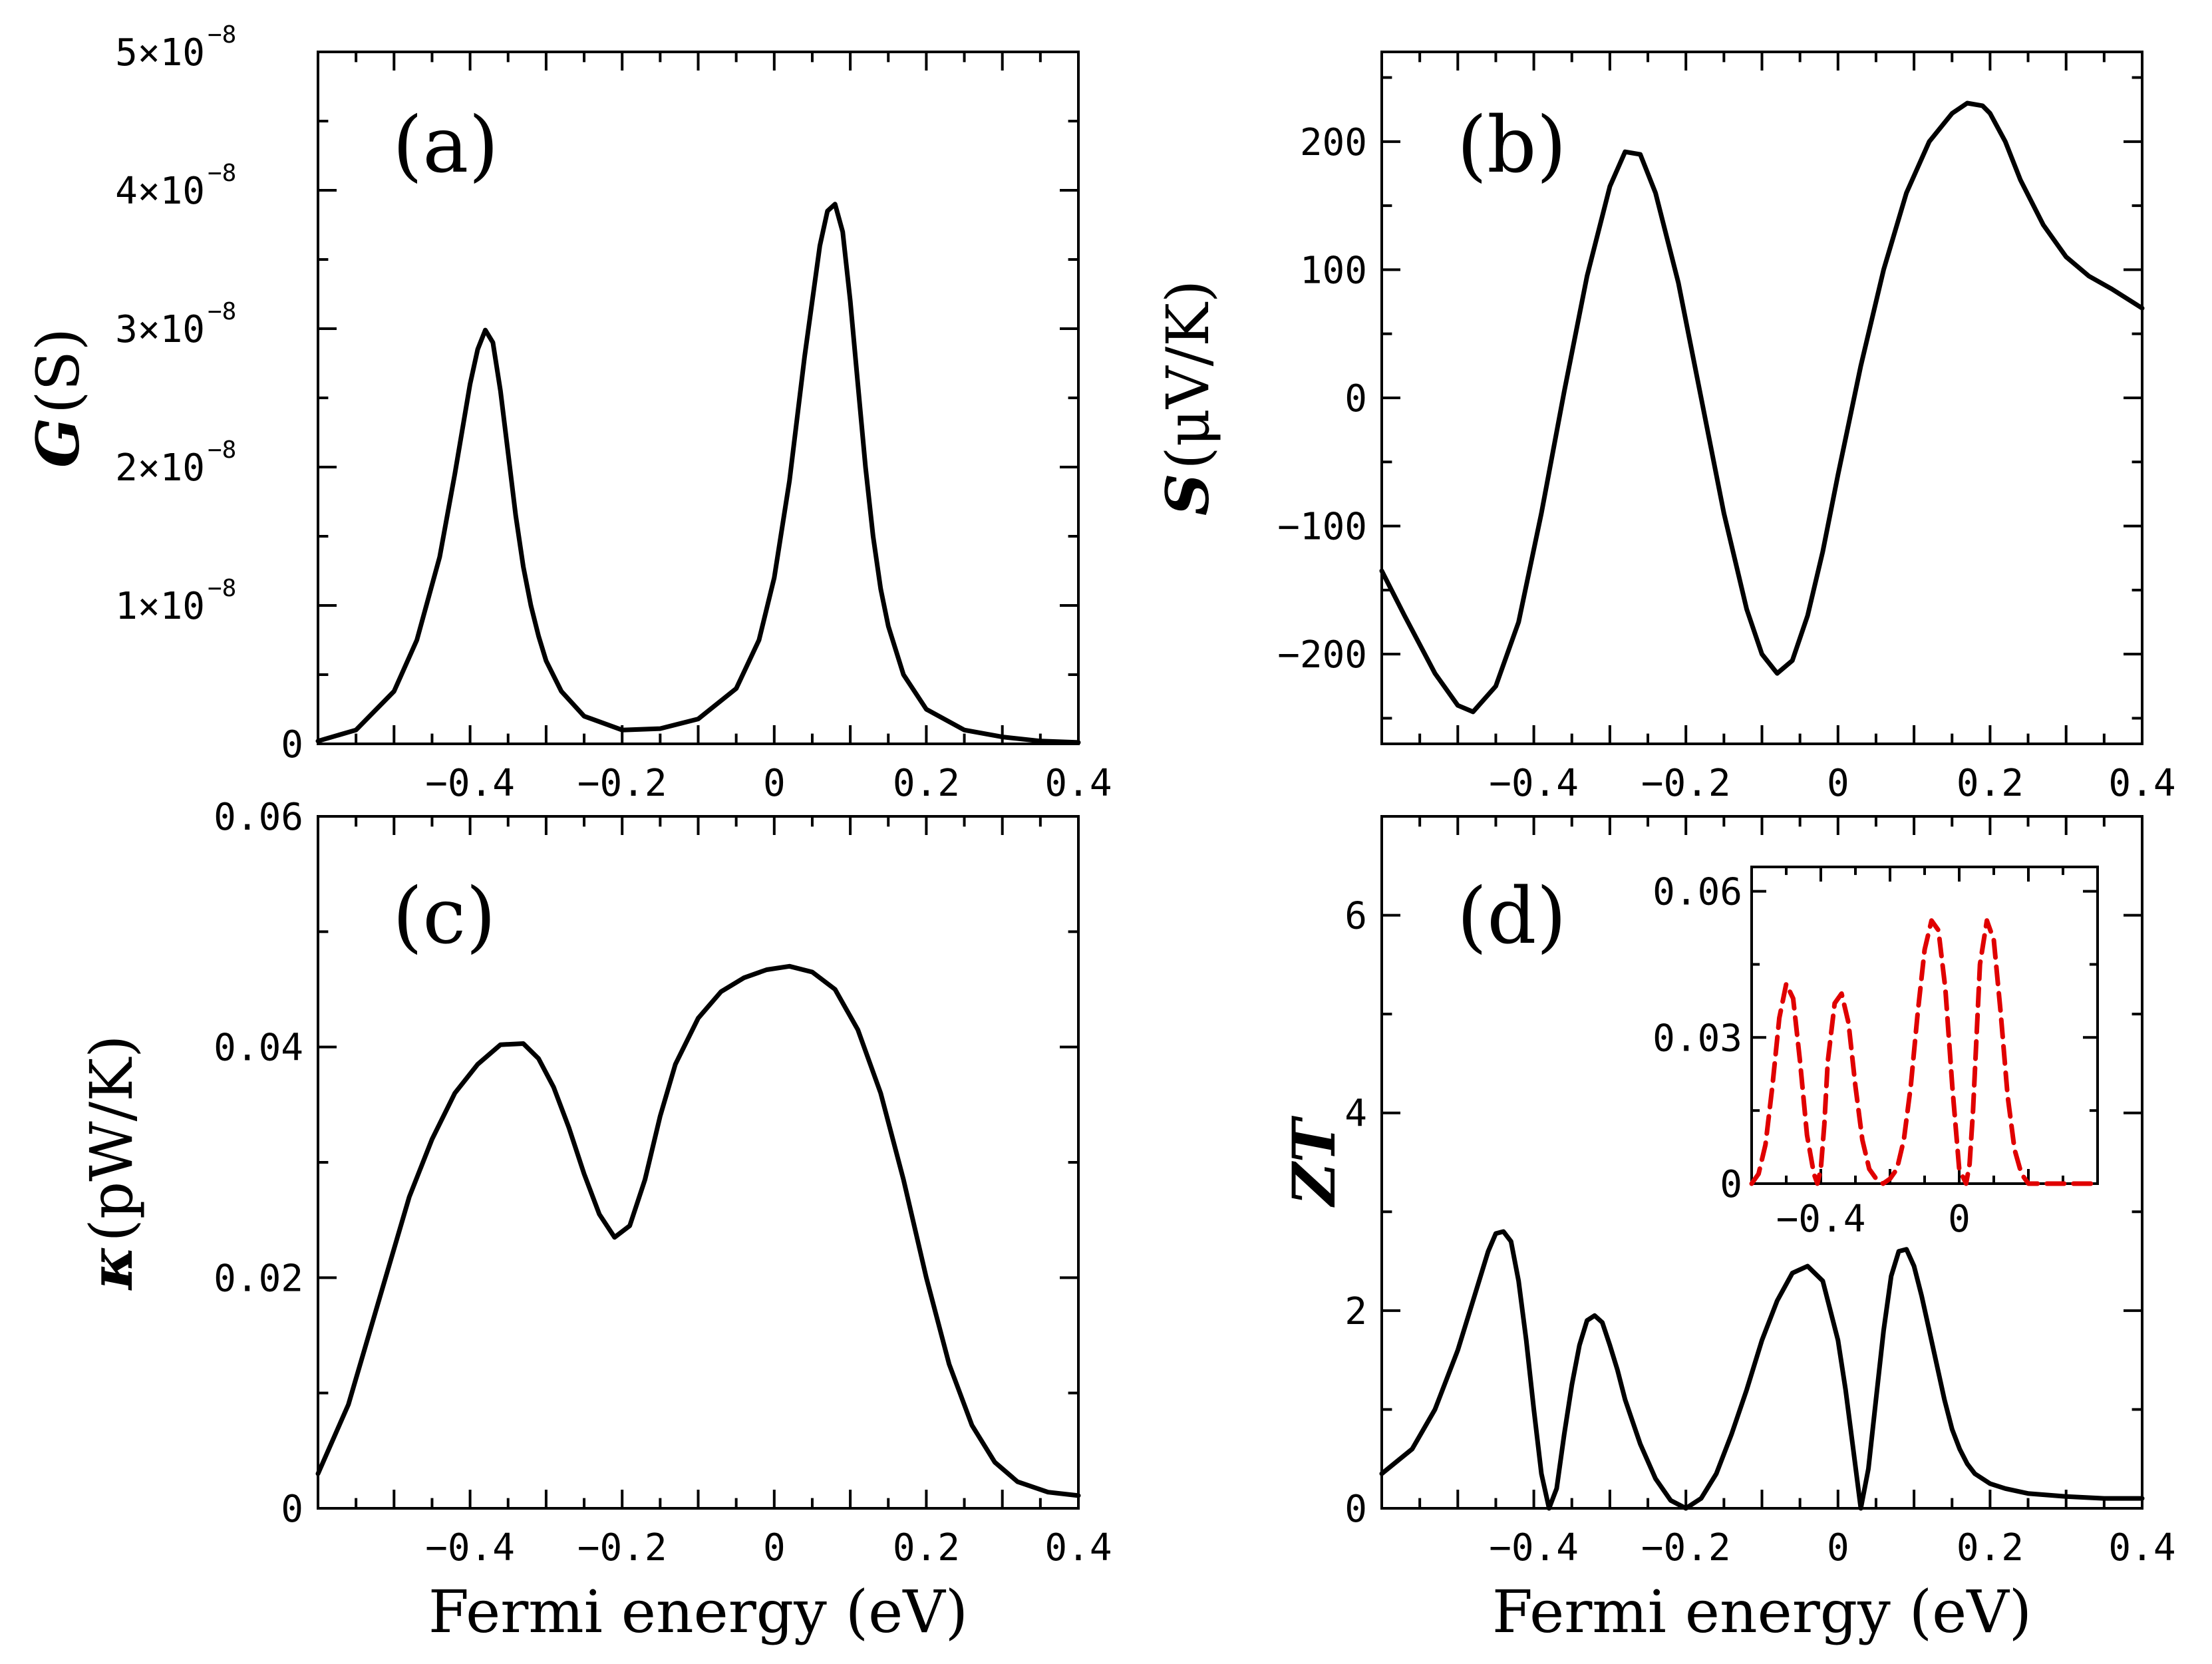  Describe the element at coordinates (1322, 527) in the screenshot. I see `y-tick-label: −100` at that location.